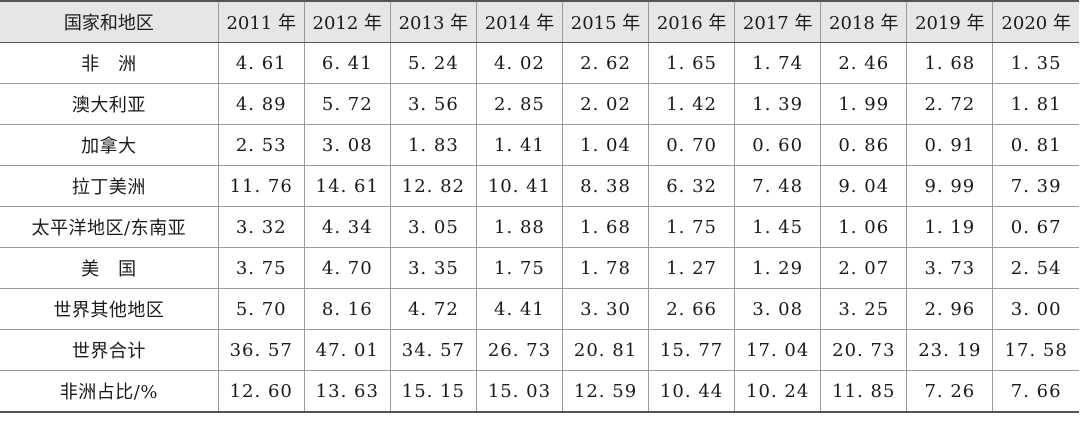 The image size is (1080, 424). I want to click on value-cell: 1. 74, so click(777, 63).